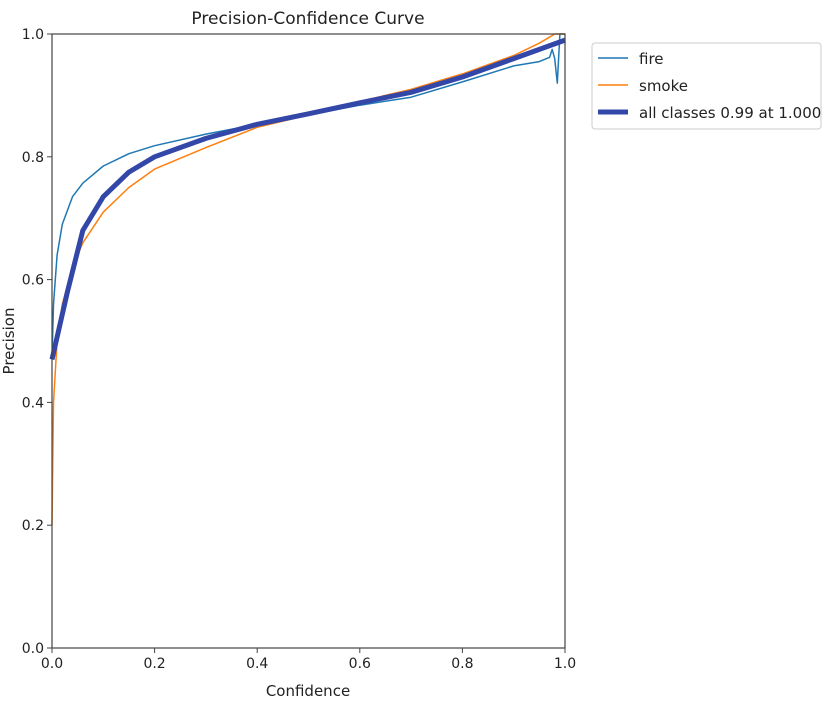 This screenshot has height=701, width=827. Describe the element at coordinates (360, 664) in the screenshot. I see `x-tick-label: 0.6` at that location.